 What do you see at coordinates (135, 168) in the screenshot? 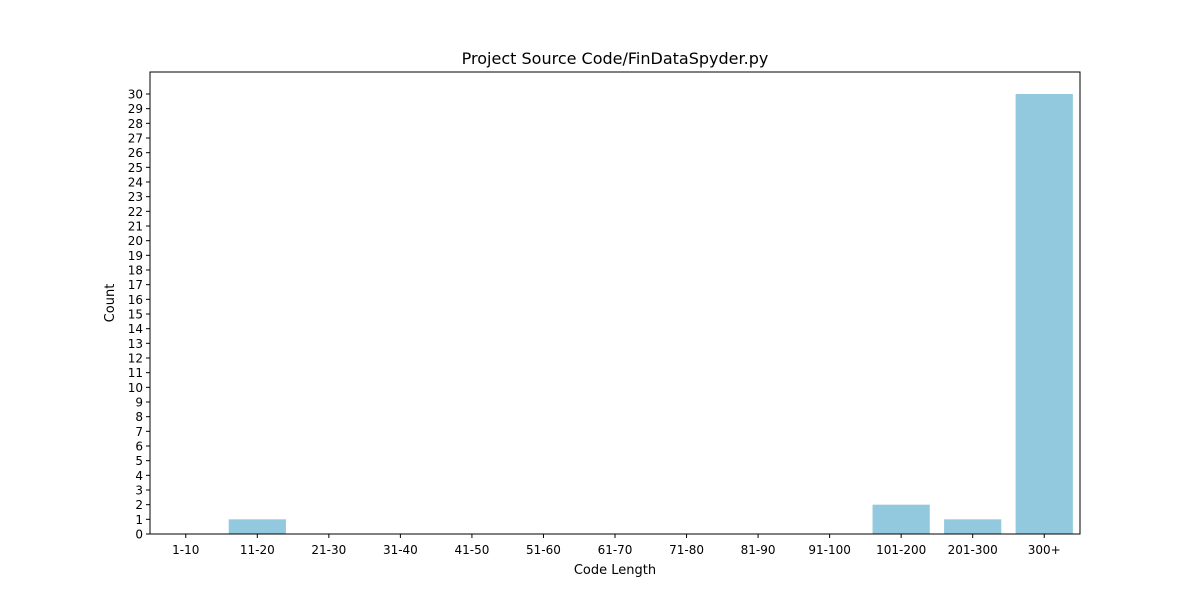
I see `y-tick-label: 25` at bounding box center [135, 168].